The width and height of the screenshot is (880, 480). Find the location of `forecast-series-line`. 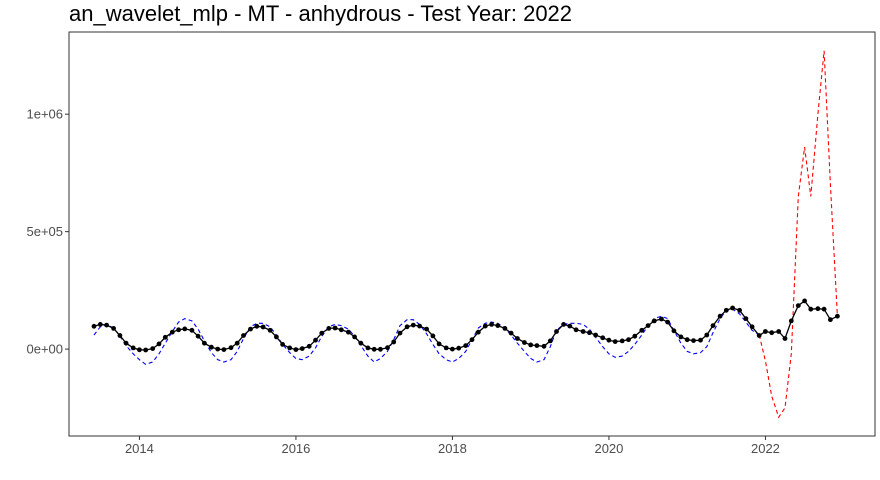

forecast-series-line is located at coordinates (798, 234).